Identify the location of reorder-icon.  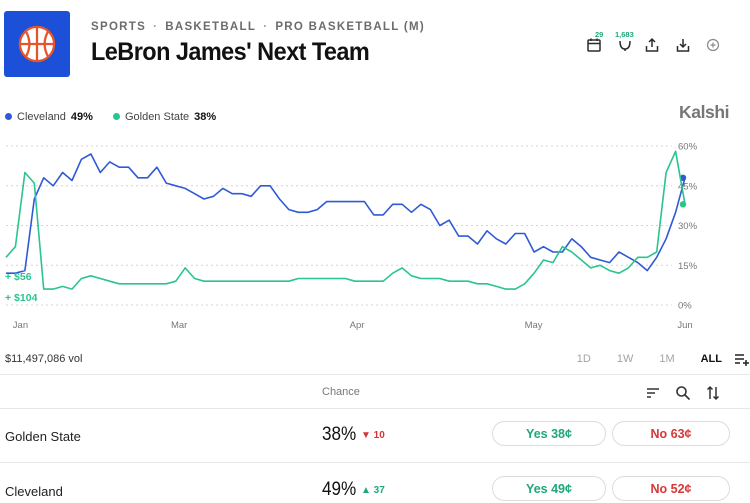
(713, 393).